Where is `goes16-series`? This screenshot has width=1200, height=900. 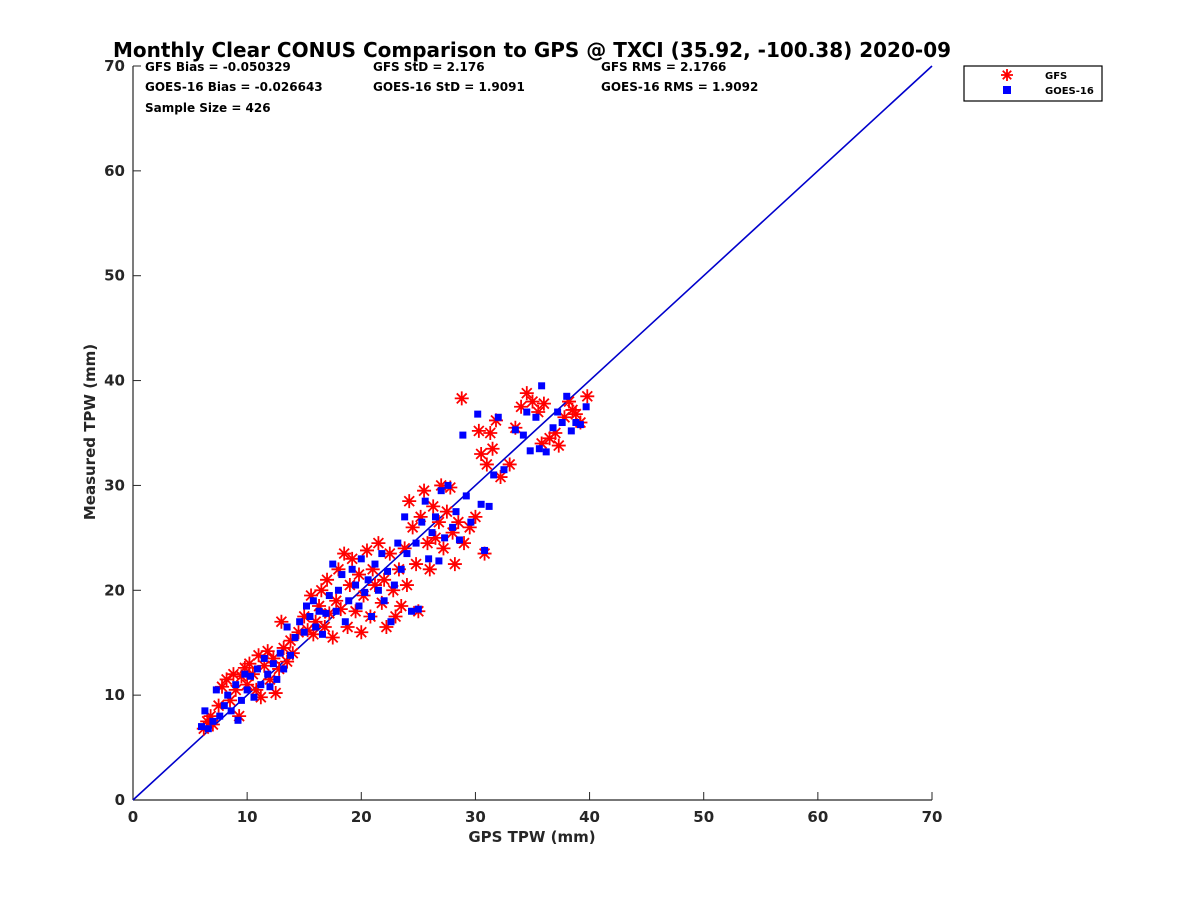 goes16-series is located at coordinates (393, 557).